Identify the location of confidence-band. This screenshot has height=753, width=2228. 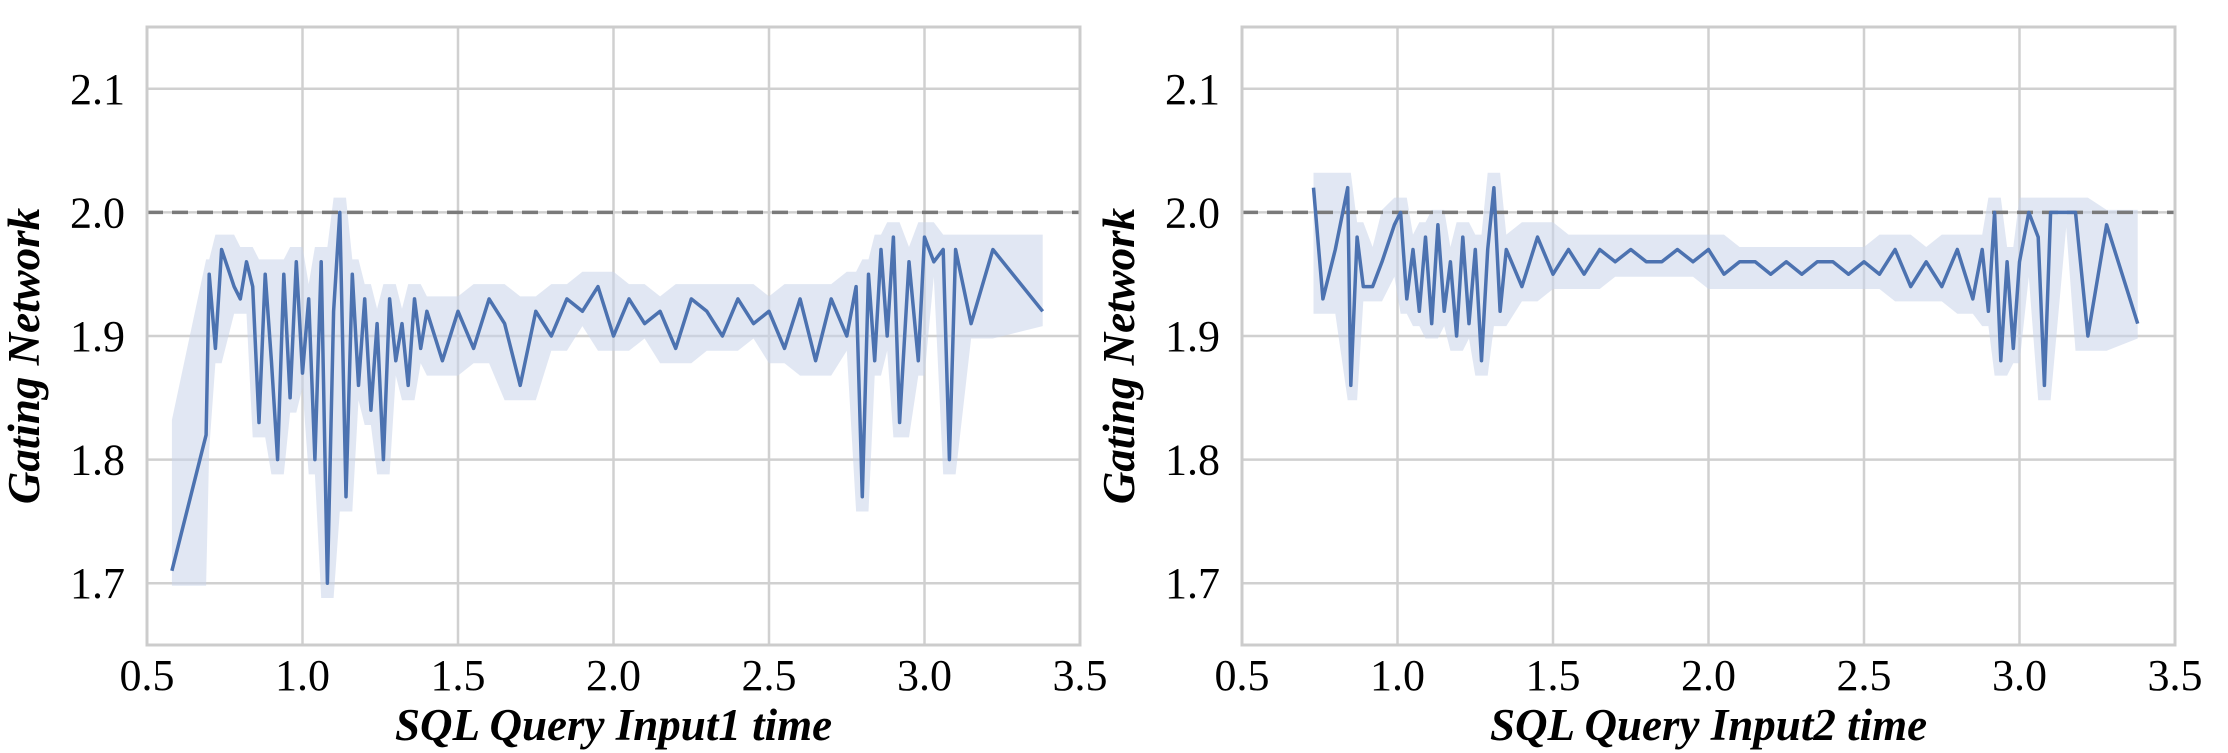
(1725, 286).